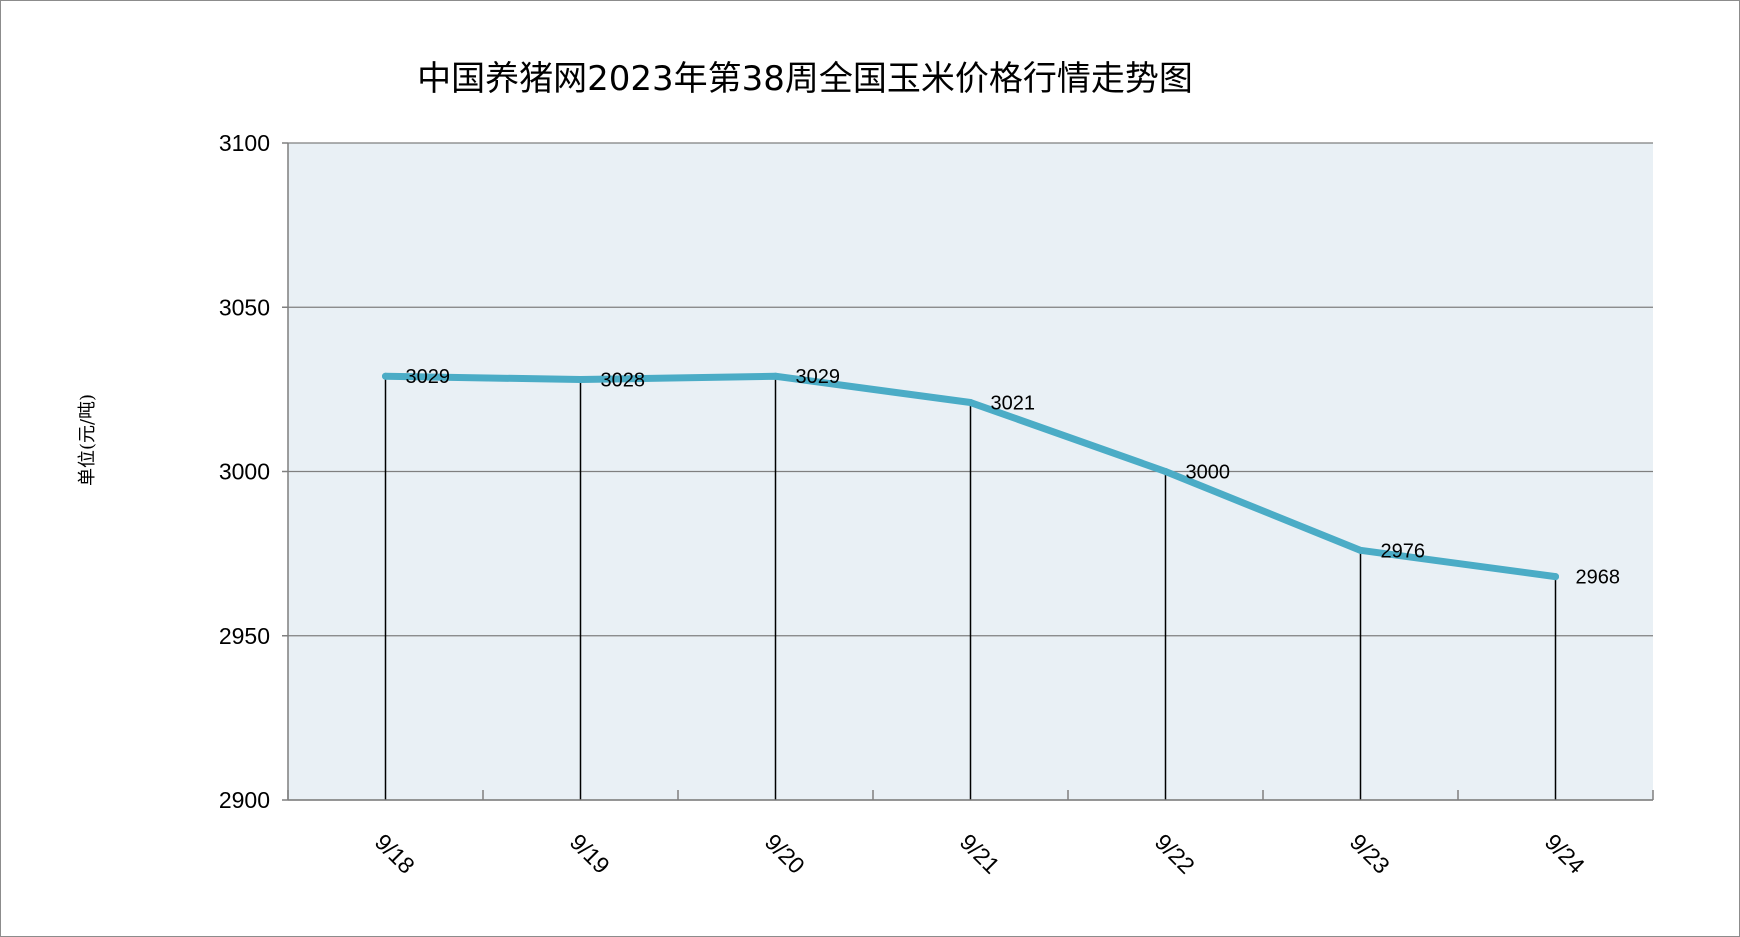 This screenshot has height=937, width=1740. What do you see at coordinates (818, 377) in the screenshot?
I see `data-label-2: 3029` at bounding box center [818, 377].